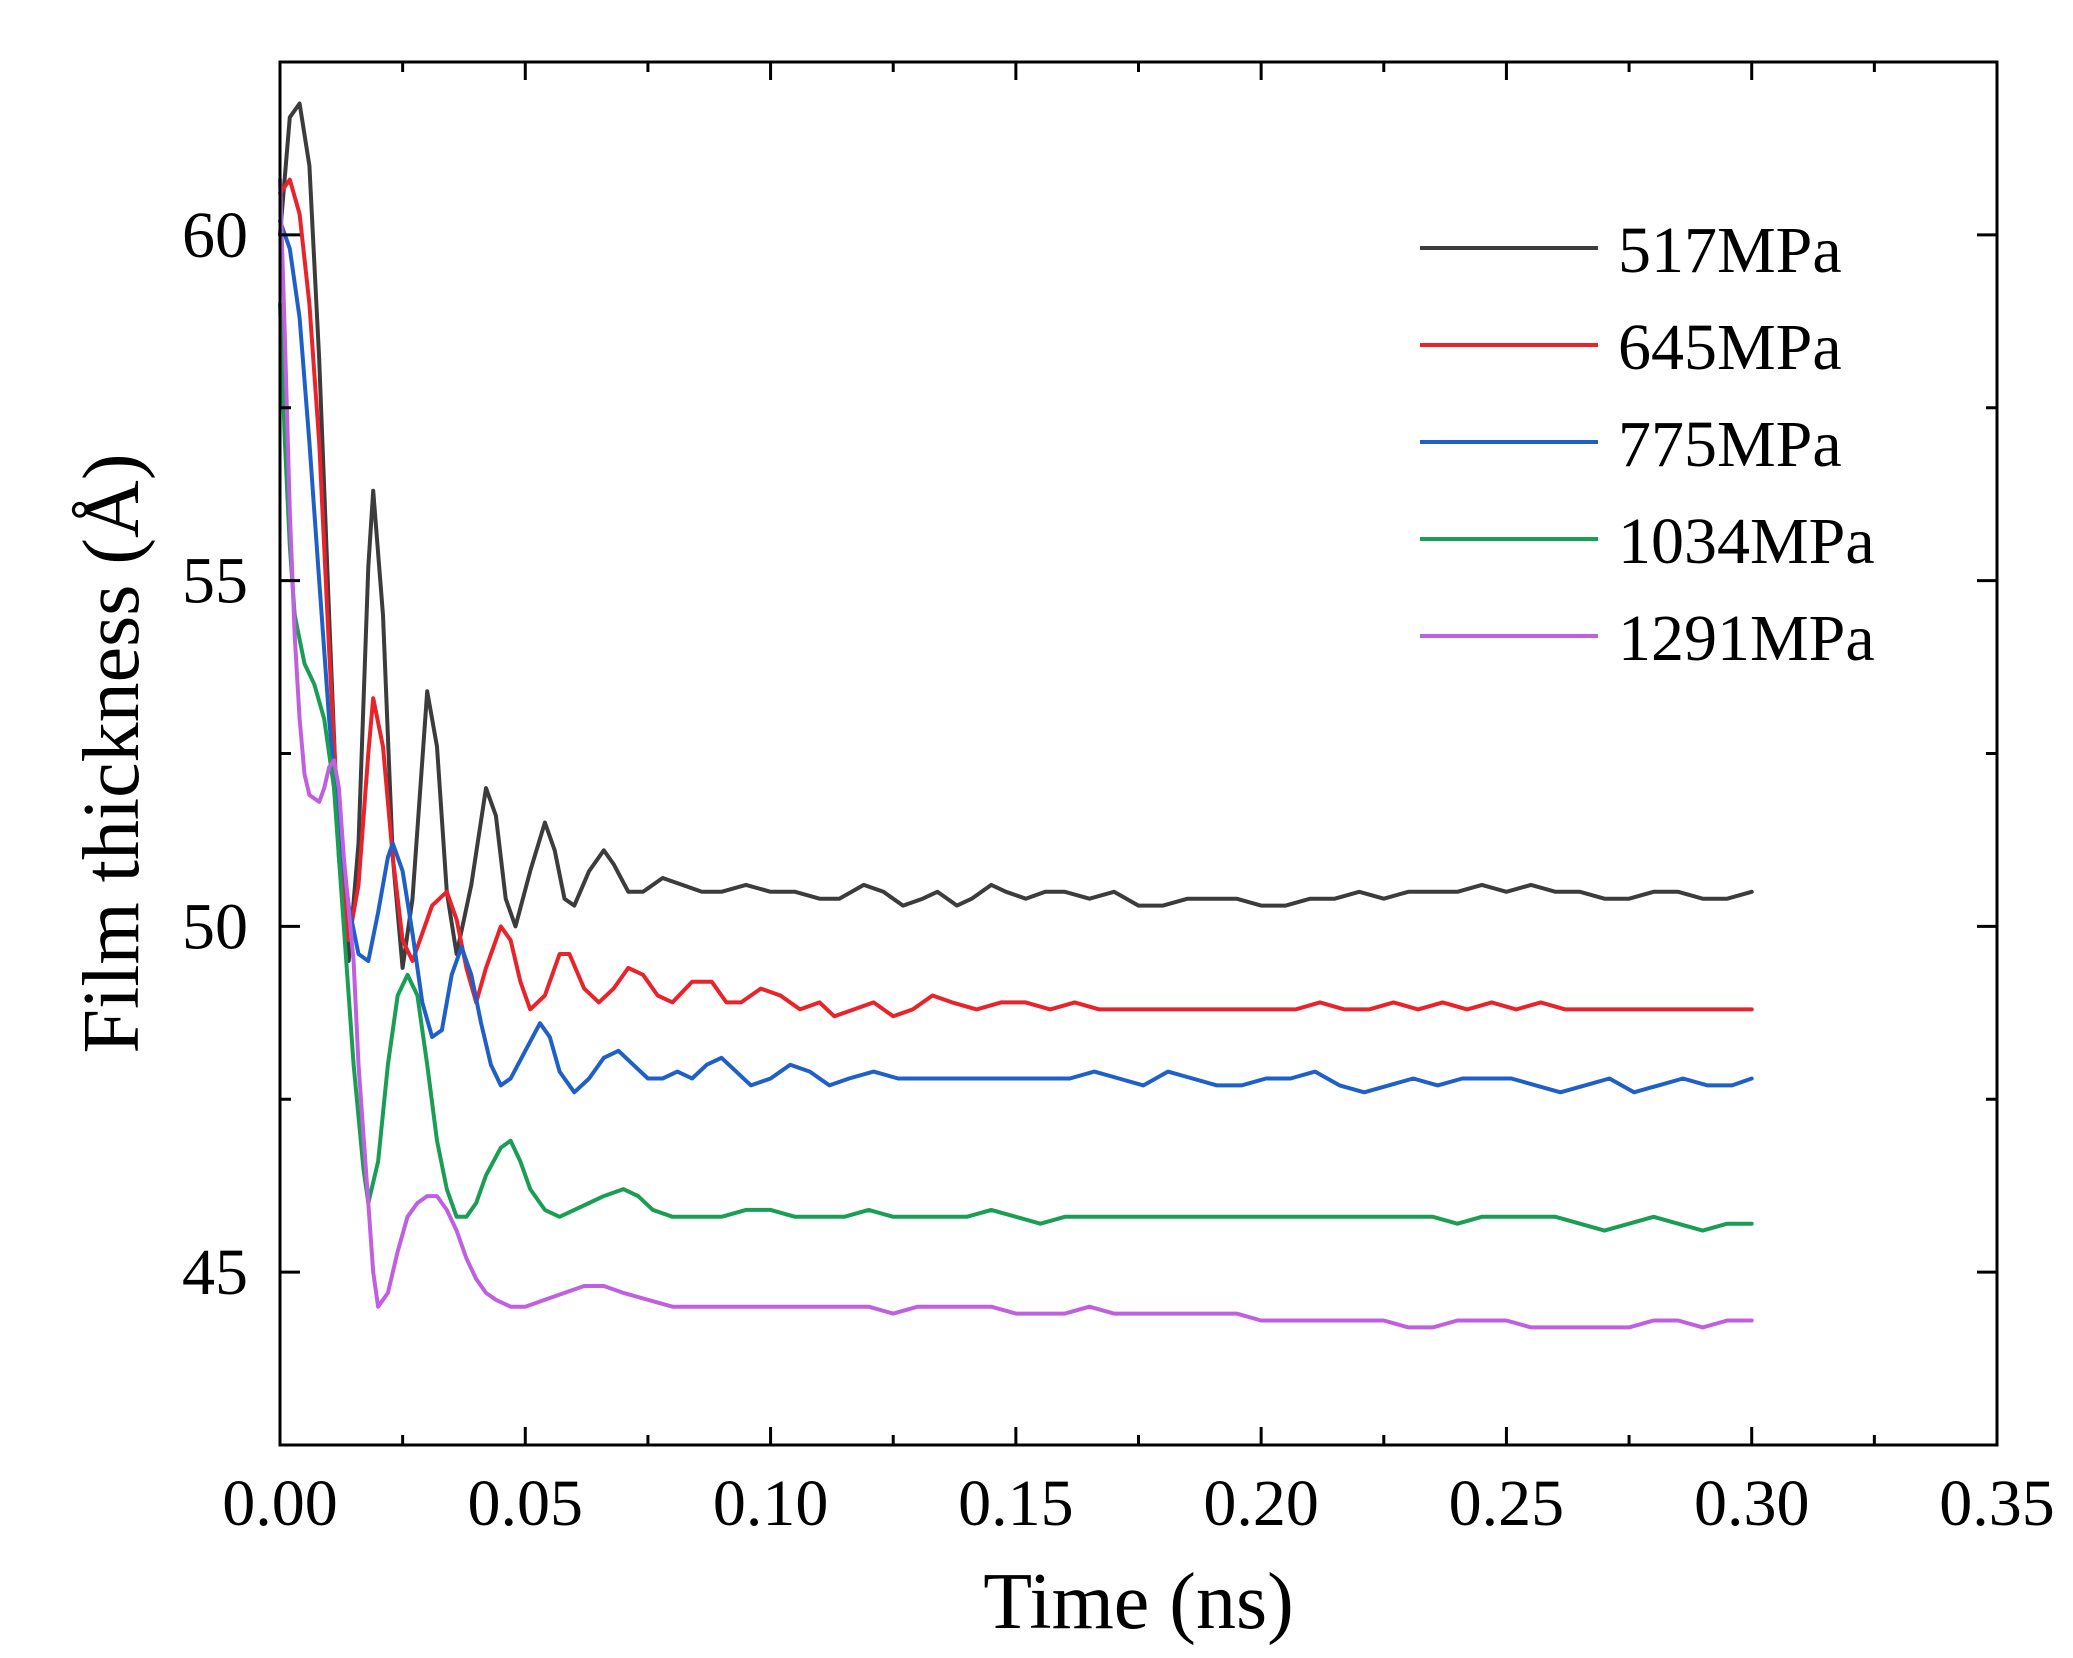 Image resolution: width=2073 pixels, height=1658 pixels. I want to click on x-tick-label: 0.05, so click(526, 1503).